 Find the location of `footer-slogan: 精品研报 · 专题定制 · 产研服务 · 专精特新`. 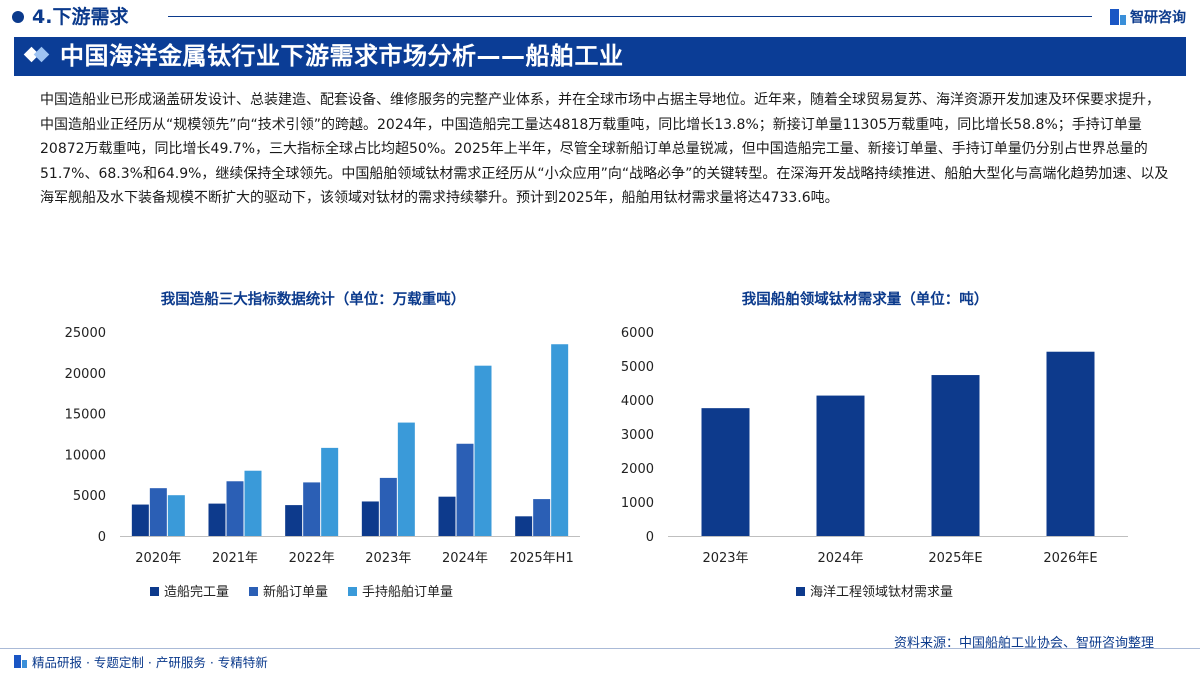

footer-slogan: 精品研报 · 专题定制 · 产研服务 · 专精特新 is located at coordinates (150, 662).